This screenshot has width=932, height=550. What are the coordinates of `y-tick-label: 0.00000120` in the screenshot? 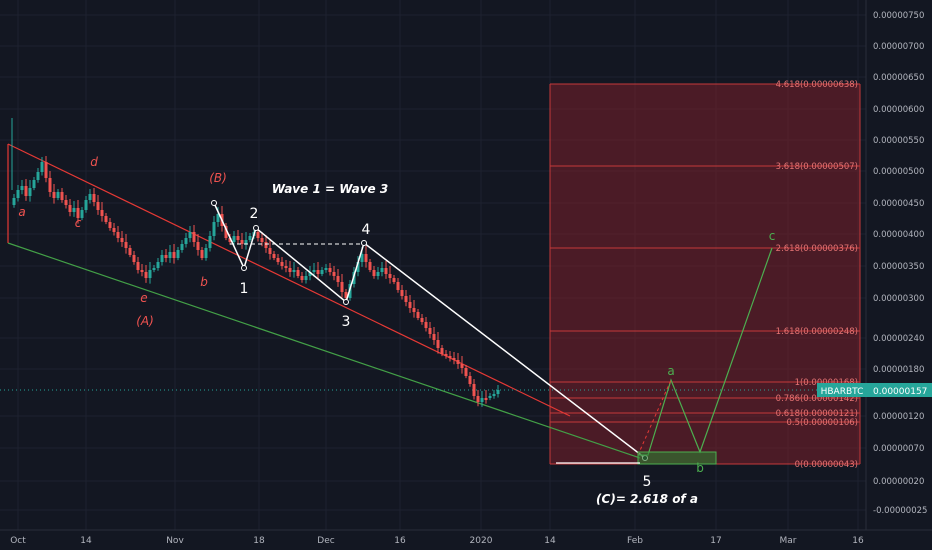 It's located at (898, 417).